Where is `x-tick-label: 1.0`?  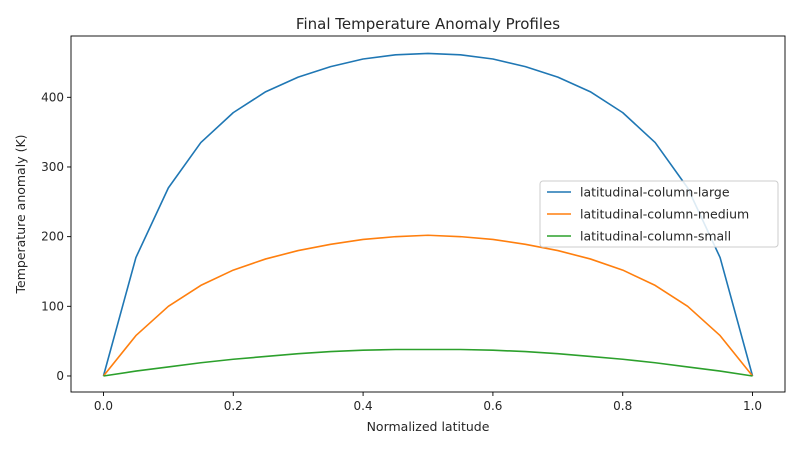
x-tick-label: 1.0 is located at coordinates (752, 406).